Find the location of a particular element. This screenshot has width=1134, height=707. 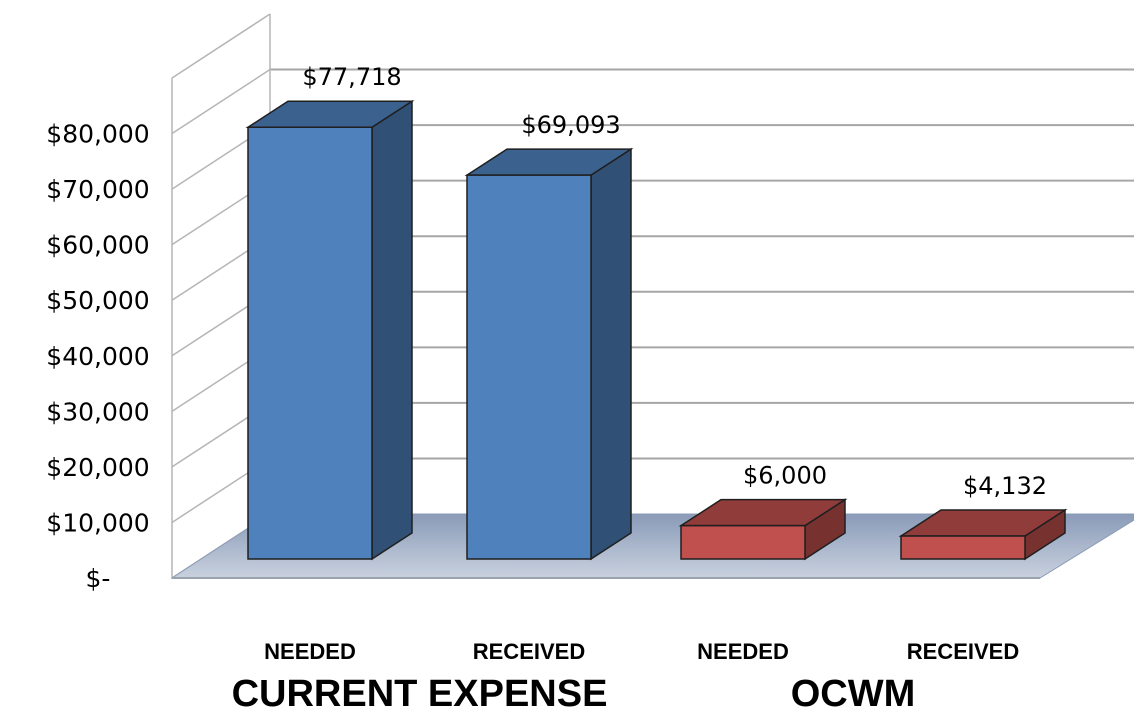

y-tick-label: $20,000 is located at coordinates (97, 467).